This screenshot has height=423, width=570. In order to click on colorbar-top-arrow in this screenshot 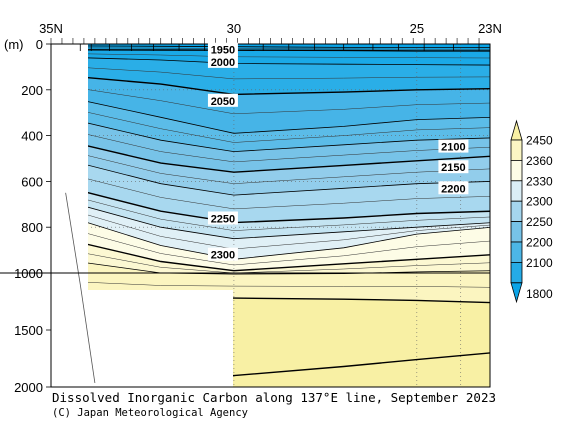, I will do `click(516, 130)`.